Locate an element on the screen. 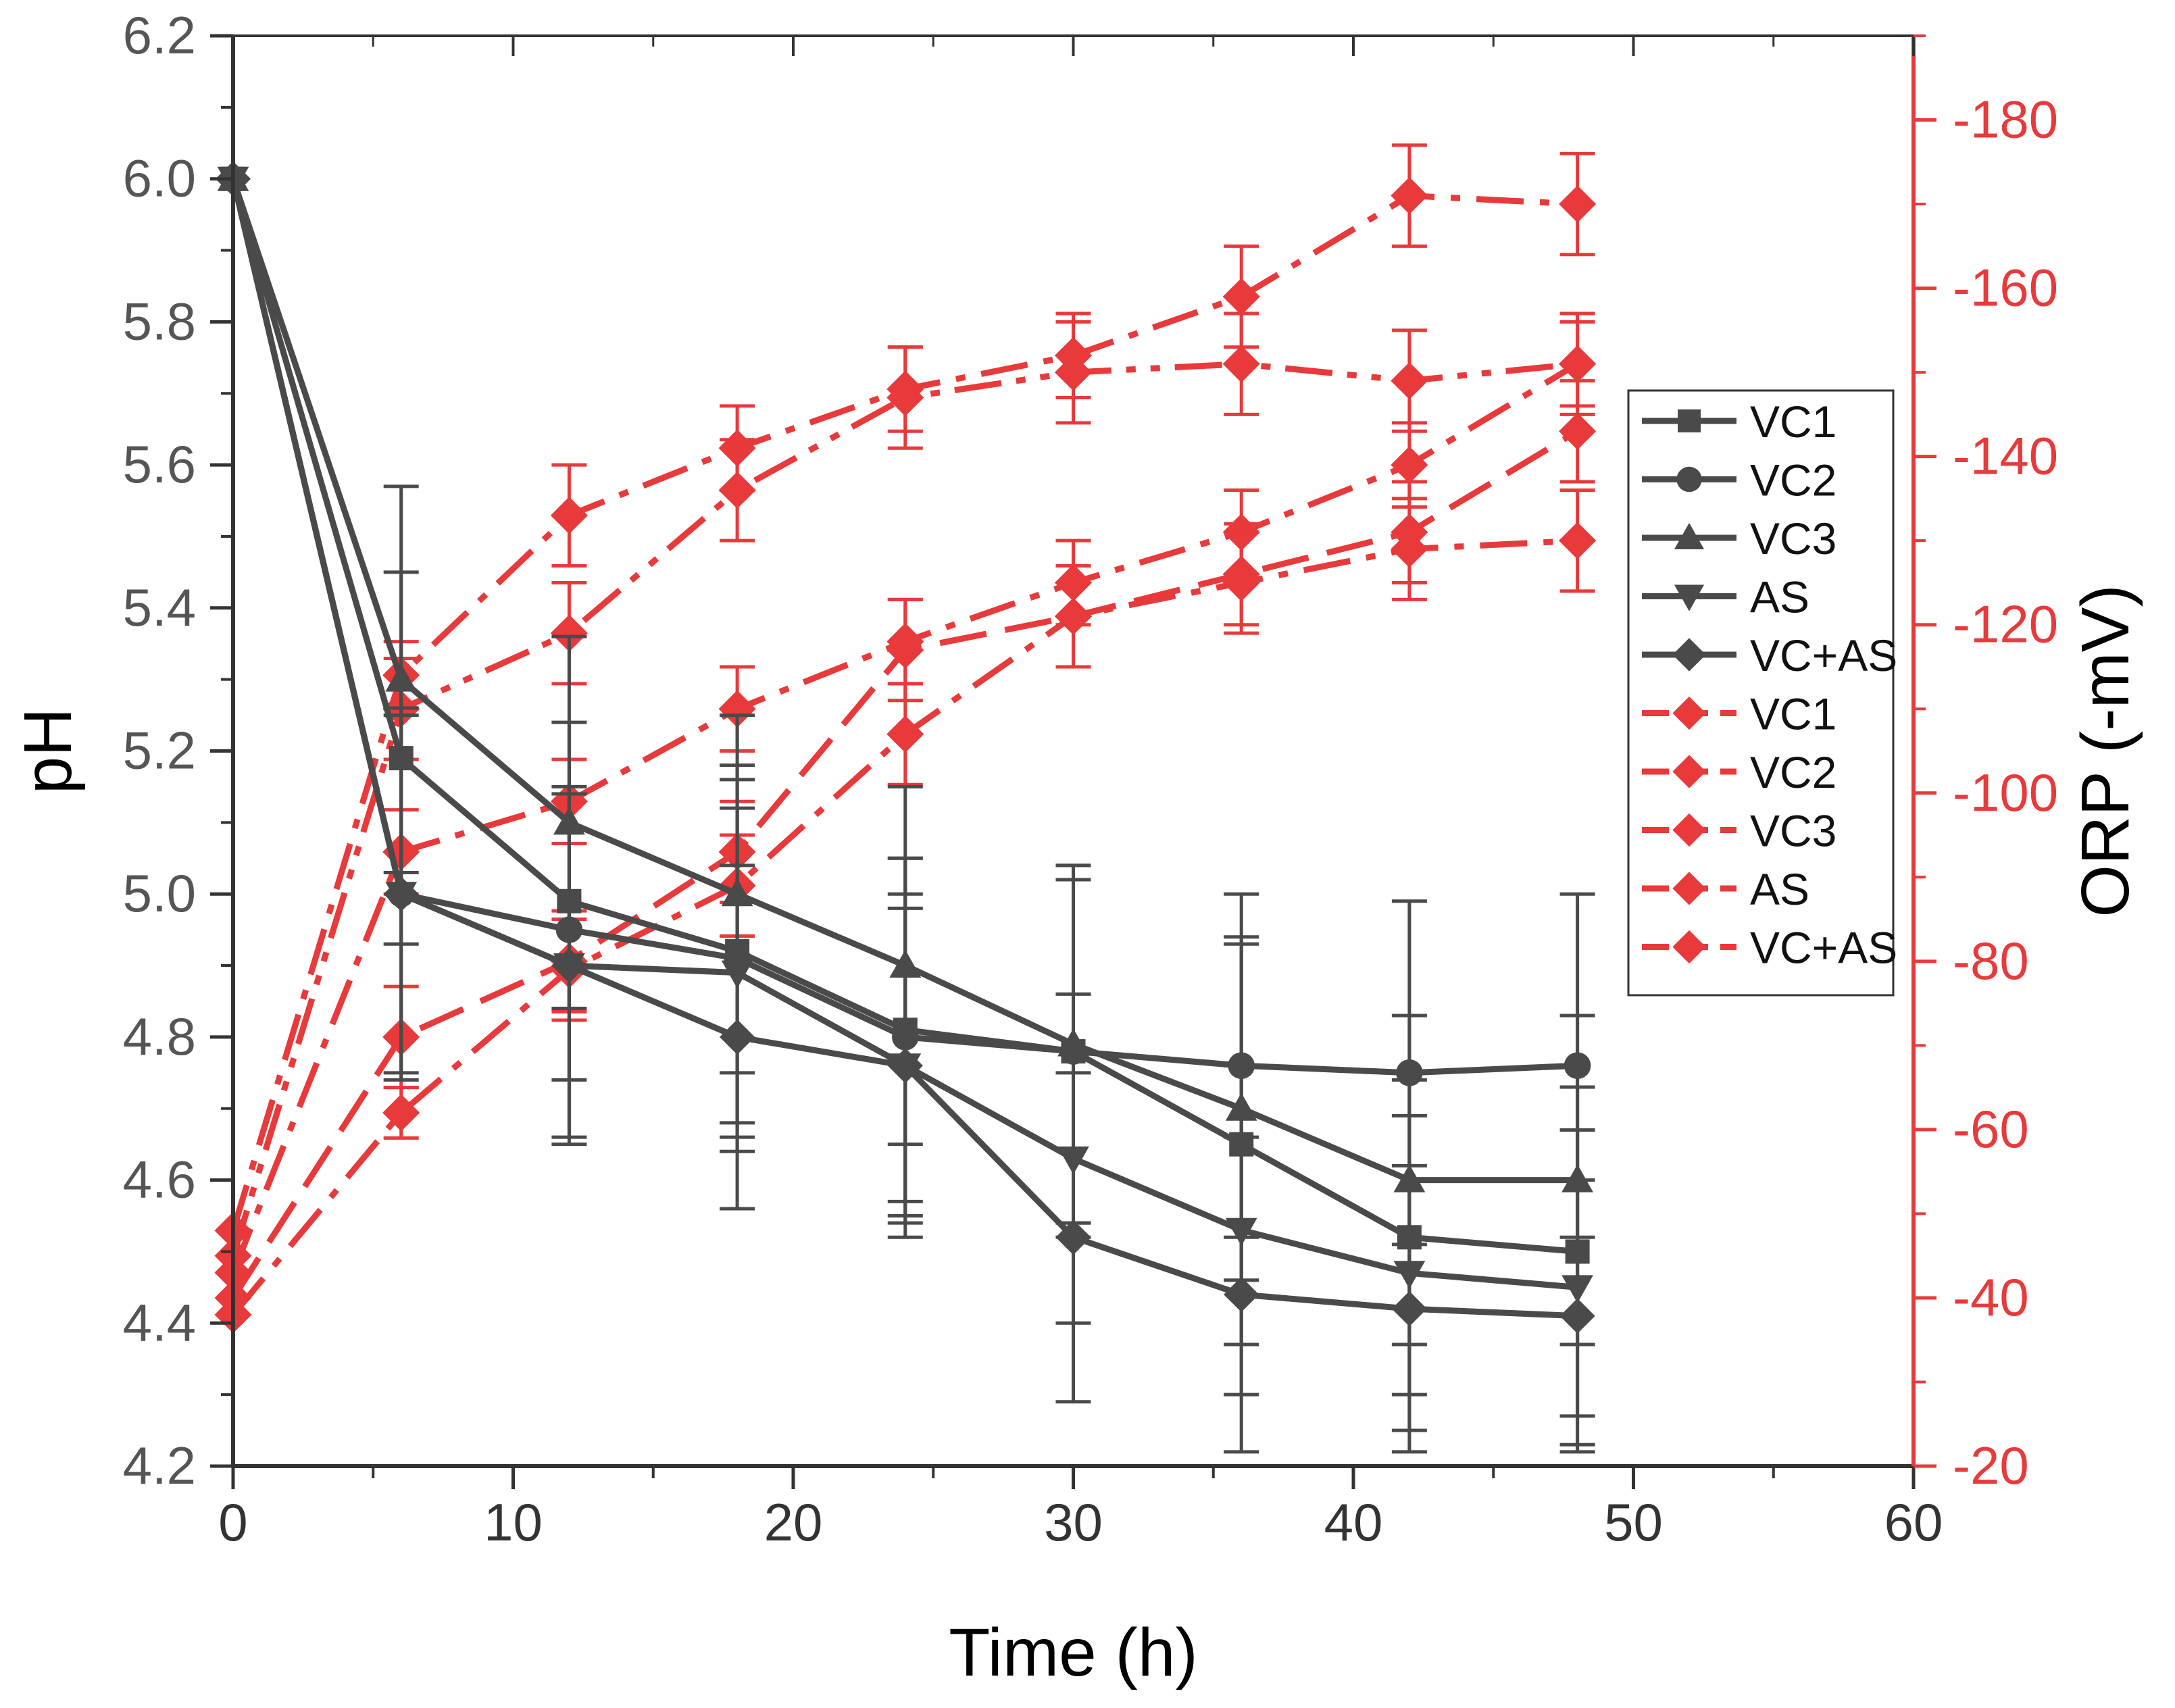 Image resolution: width=2175 pixels, height=1708 pixels. y-left-tick-label: 4.2 is located at coordinates (159, 1466).